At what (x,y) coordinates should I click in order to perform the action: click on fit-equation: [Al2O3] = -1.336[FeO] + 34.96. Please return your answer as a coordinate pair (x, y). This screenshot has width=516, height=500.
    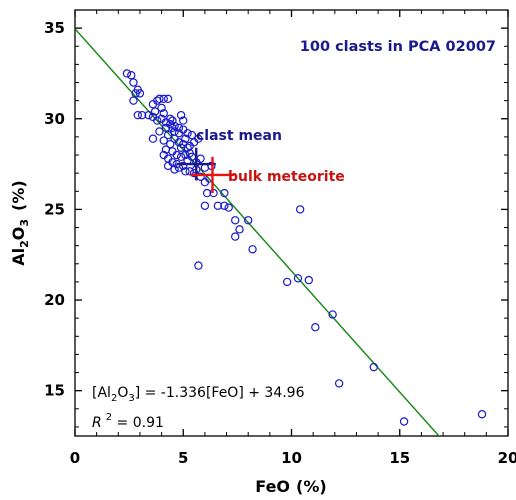
    Looking at the image, I should click on (198, 394).